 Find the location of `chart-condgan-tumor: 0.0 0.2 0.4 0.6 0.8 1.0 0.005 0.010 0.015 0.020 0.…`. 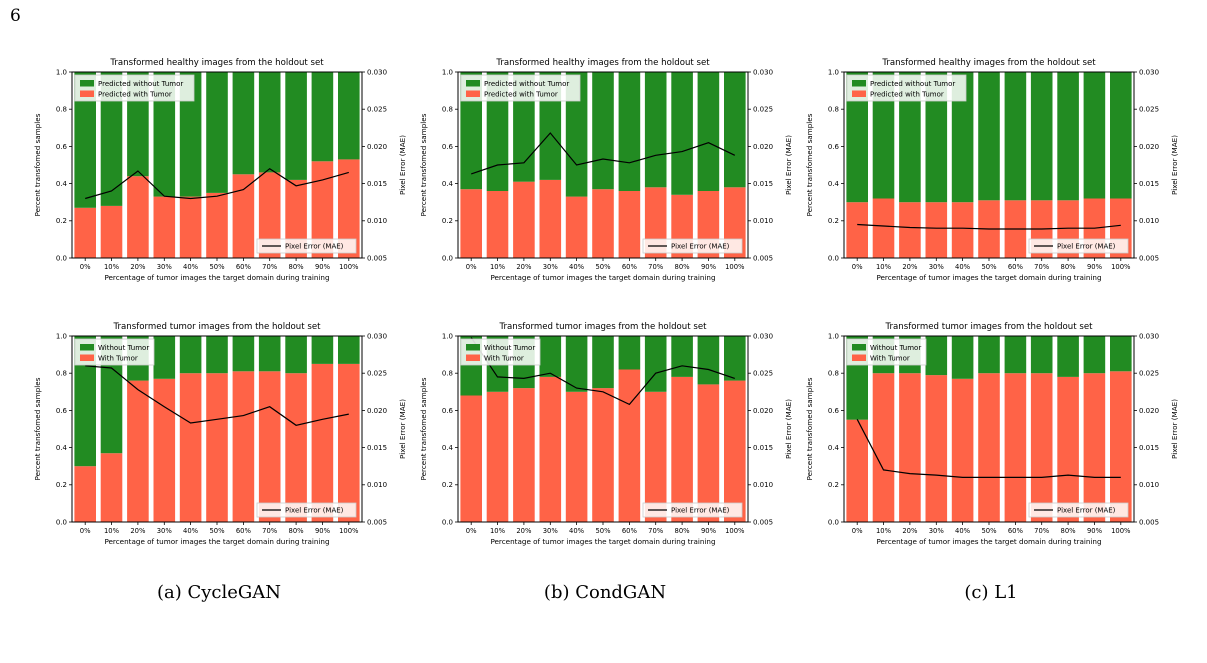

chart-condgan-tumor: 0.0 0.2 0.4 0.6 0.8 1.0 0.005 0.010 0.015 0.020 0.… is located at coordinates (605, 440).